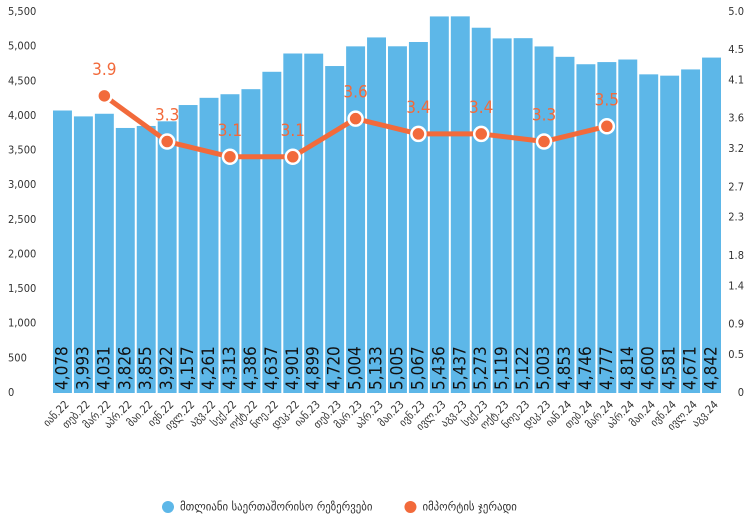 This screenshot has width=752, height=520. Describe the element at coordinates (276, 507) in the screenshot. I see `legend-label: მთლიანი საერთაშორისო რეზერვები` at that location.